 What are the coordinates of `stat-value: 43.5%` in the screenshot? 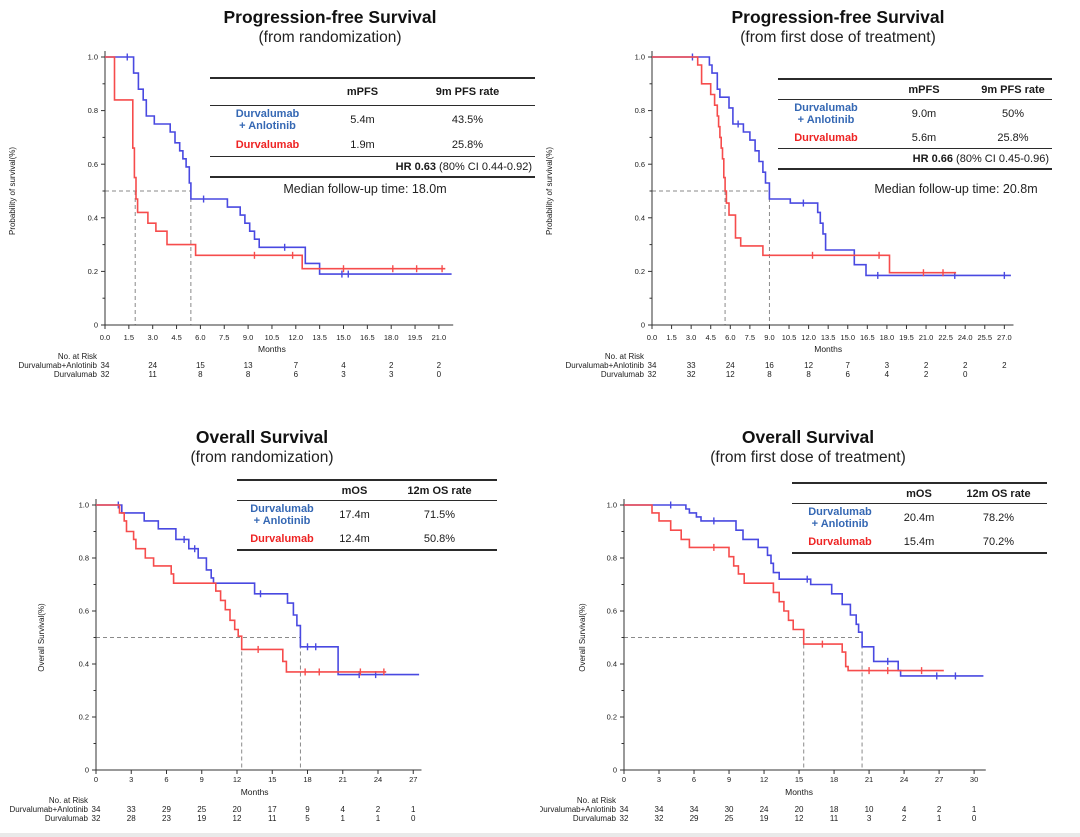 It's located at (467, 120).